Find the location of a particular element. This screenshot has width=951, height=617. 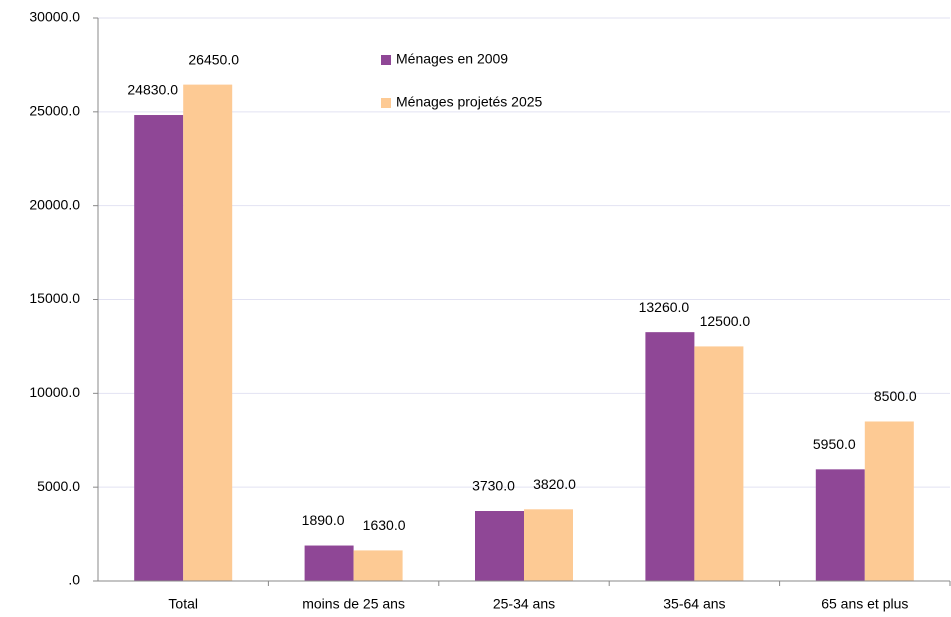

x-tick-label: moins de 25 ans is located at coordinates (353, 604).